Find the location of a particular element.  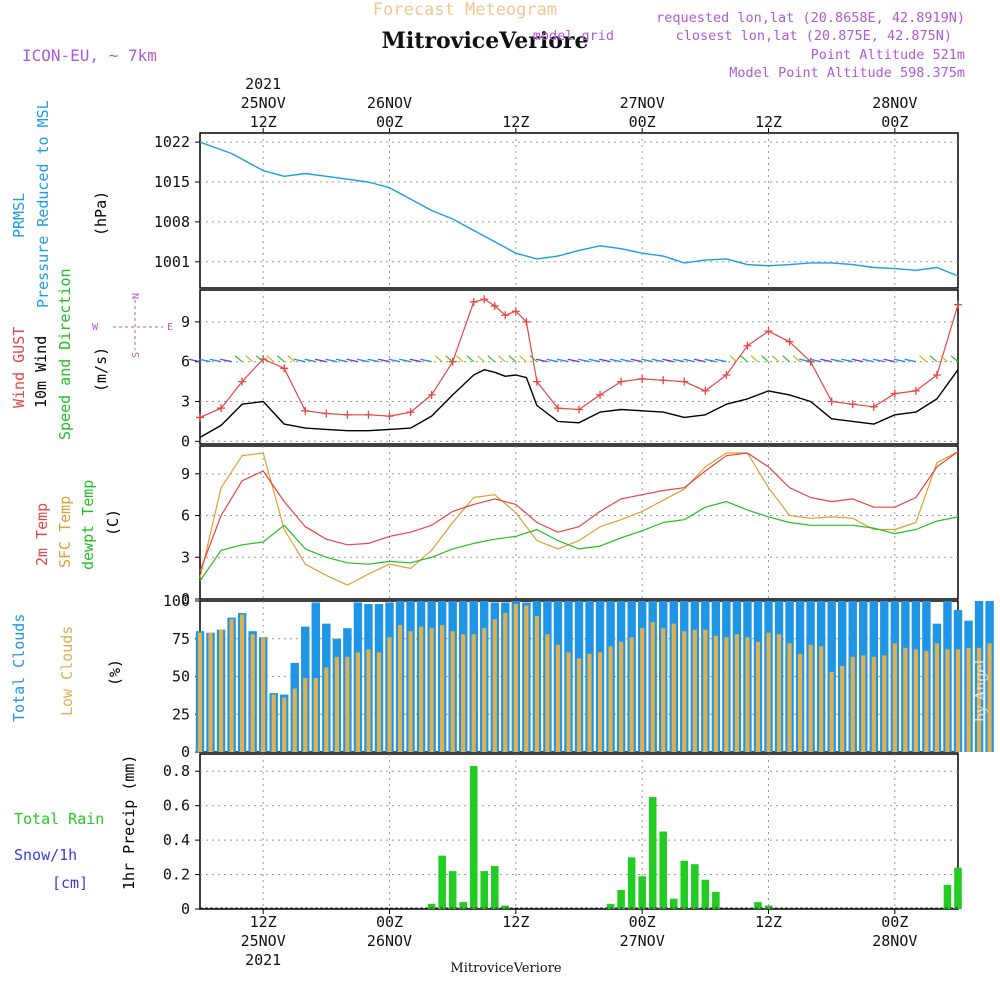

precip-label-cm: [cm] is located at coordinates (70, 883).